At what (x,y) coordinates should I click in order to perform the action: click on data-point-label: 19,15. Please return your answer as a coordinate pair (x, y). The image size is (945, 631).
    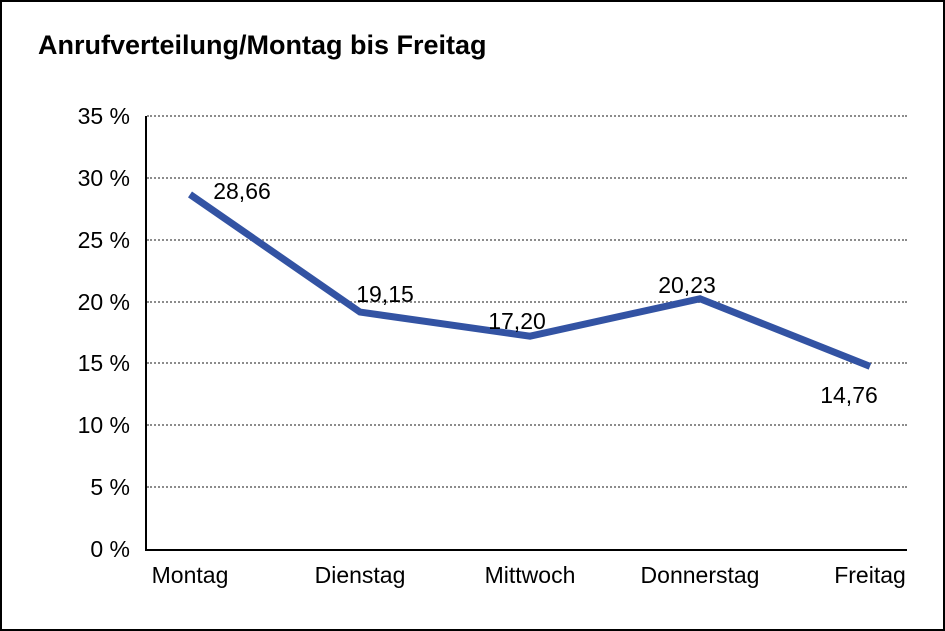
    Looking at the image, I should click on (385, 294).